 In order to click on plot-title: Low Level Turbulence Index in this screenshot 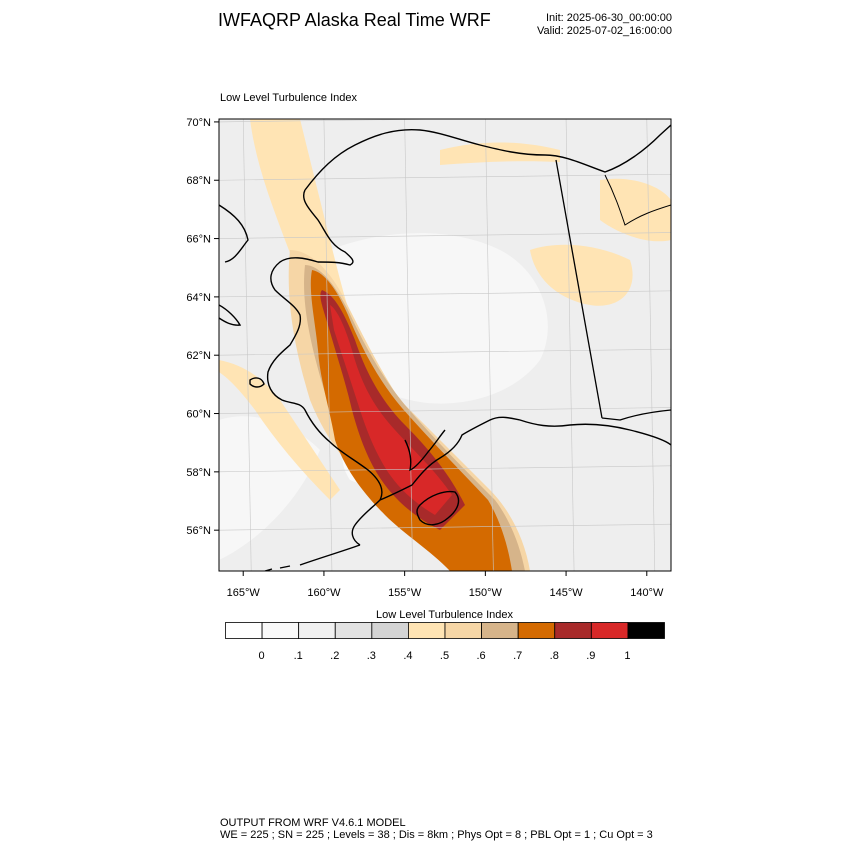, I will do `click(288, 98)`.